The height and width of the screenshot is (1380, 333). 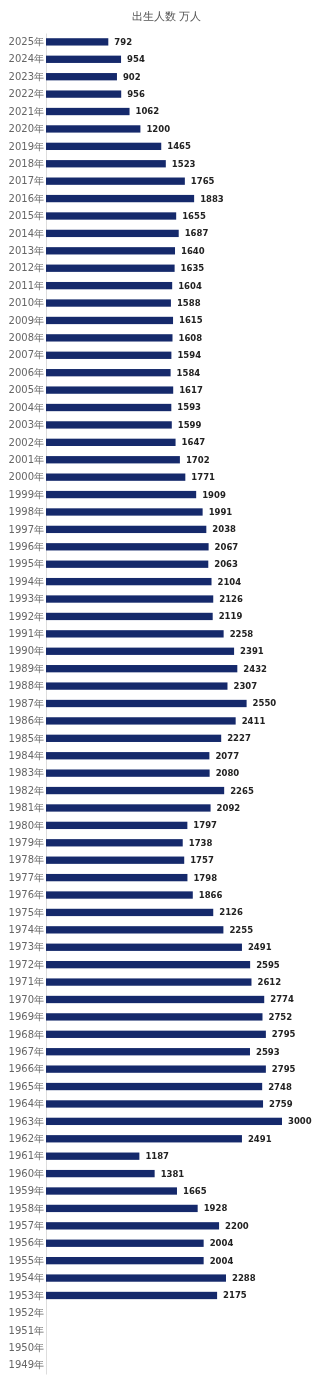 I want to click on y-tick-label: 1977年, so click(x=26, y=877).